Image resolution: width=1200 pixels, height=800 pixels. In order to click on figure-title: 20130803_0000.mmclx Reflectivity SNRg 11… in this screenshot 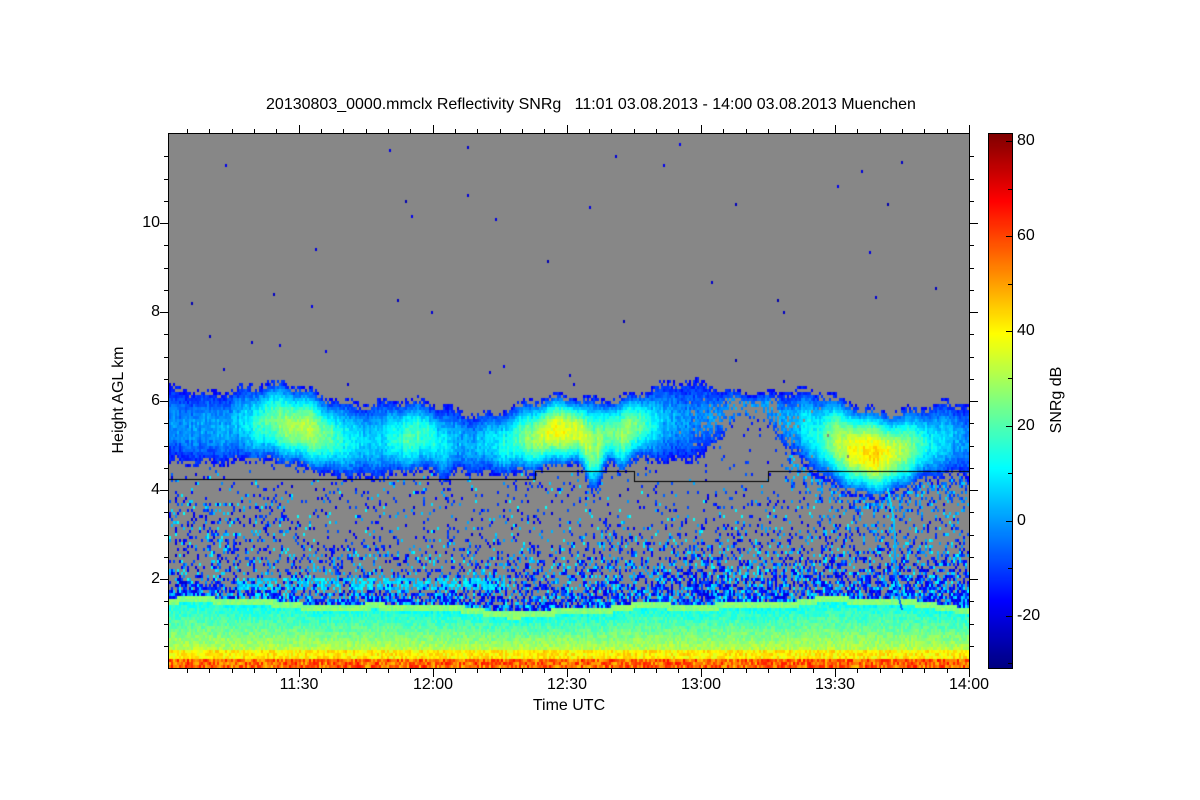, I will do `click(591, 104)`.